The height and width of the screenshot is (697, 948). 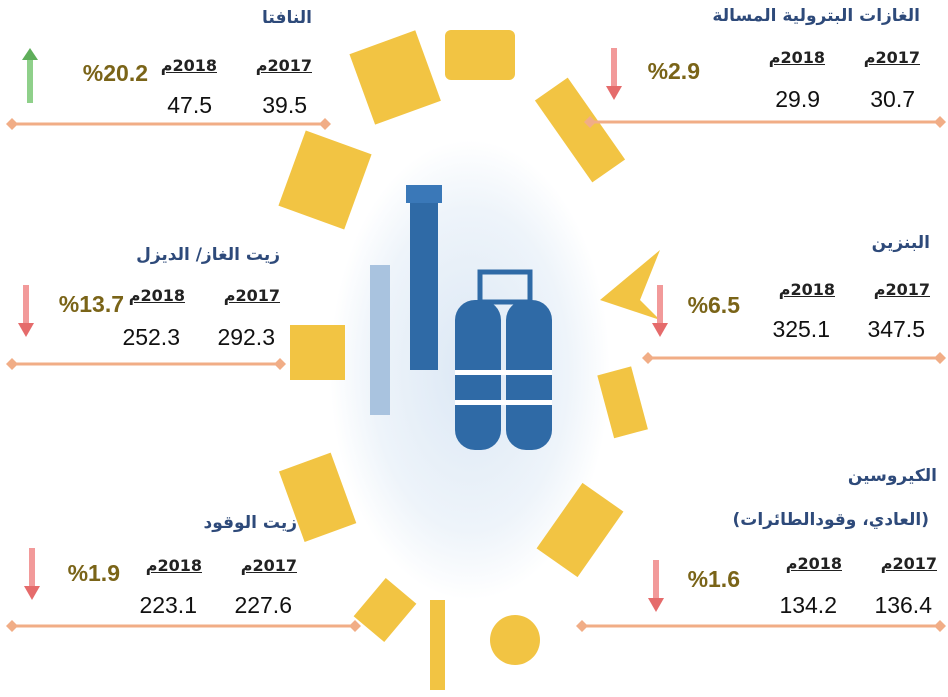 What do you see at coordinates (713, 305) in the screenshot?
I see `change: %6.5` at bounding box center [713, 305].